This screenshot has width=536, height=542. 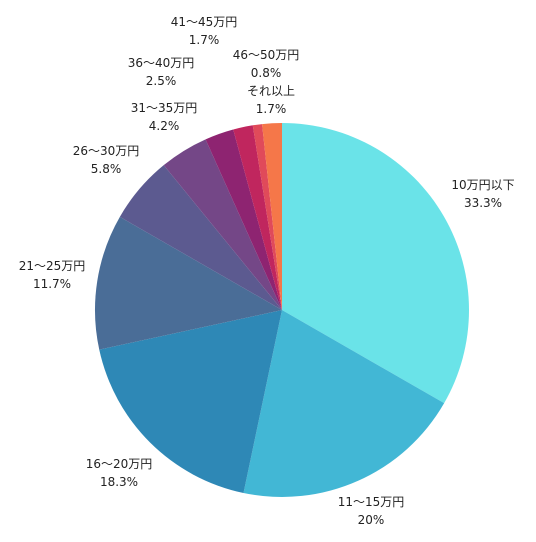 I want to click on slice-label: 36～40万円, so click(x=161, y=63).